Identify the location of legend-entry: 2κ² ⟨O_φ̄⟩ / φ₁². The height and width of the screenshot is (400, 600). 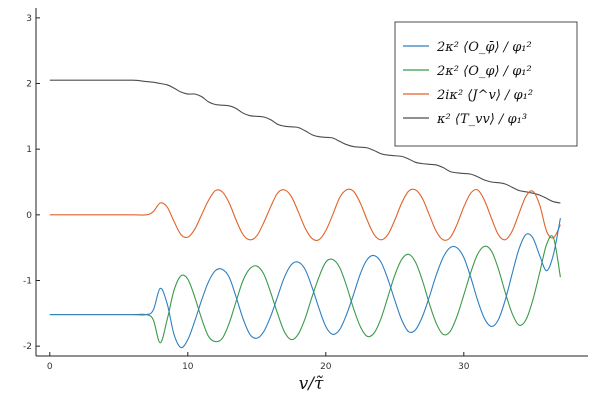
(484, 47).